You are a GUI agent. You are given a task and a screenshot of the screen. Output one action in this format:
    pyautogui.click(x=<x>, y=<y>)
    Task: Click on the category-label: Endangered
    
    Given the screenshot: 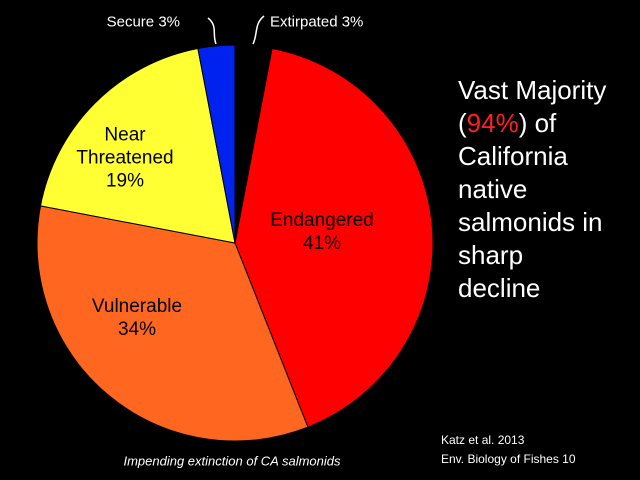 What is the action you would take?
    pyautogui.click(x=322, y=220)
    